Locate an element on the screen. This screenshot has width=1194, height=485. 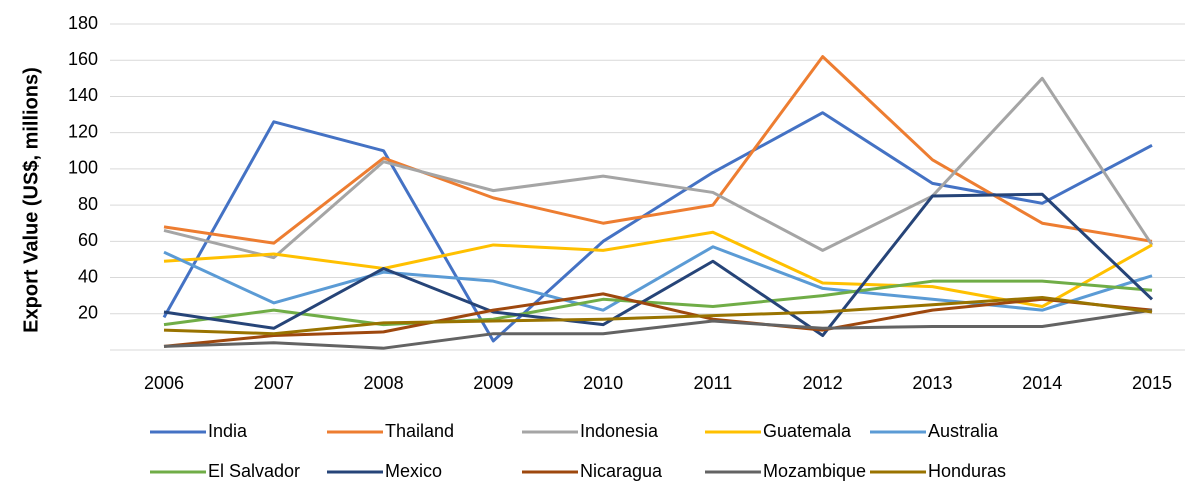
x-tick-label: 2006 is located at coordinates (164, 383).